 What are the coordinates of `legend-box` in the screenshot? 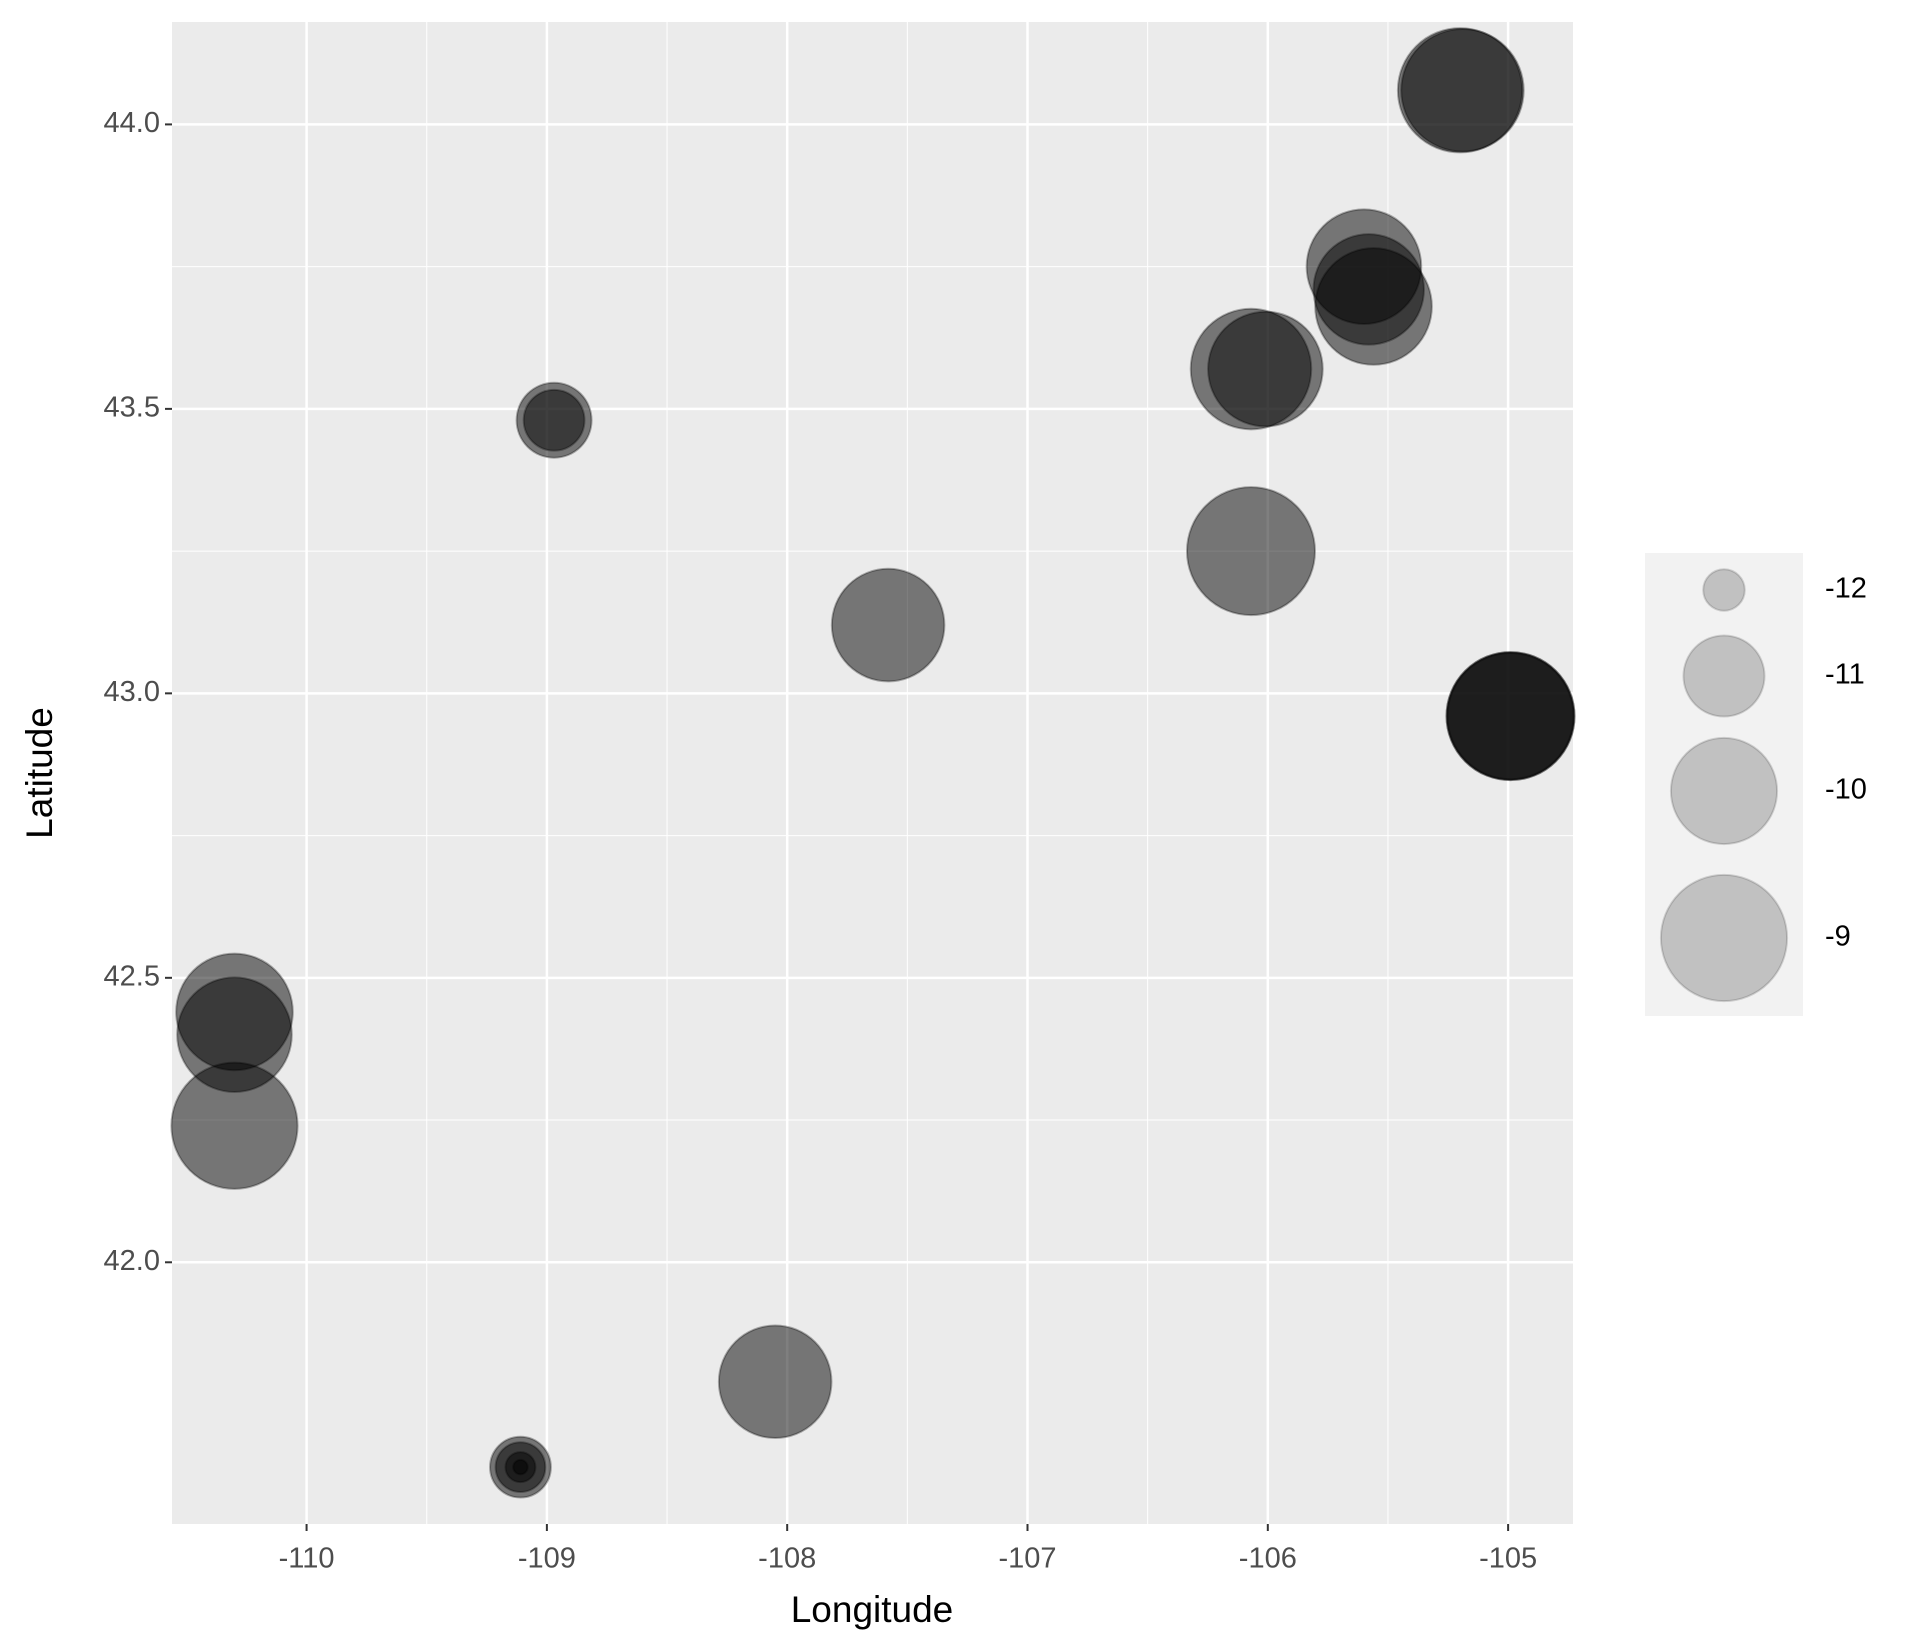 It's located at (1724, 784).